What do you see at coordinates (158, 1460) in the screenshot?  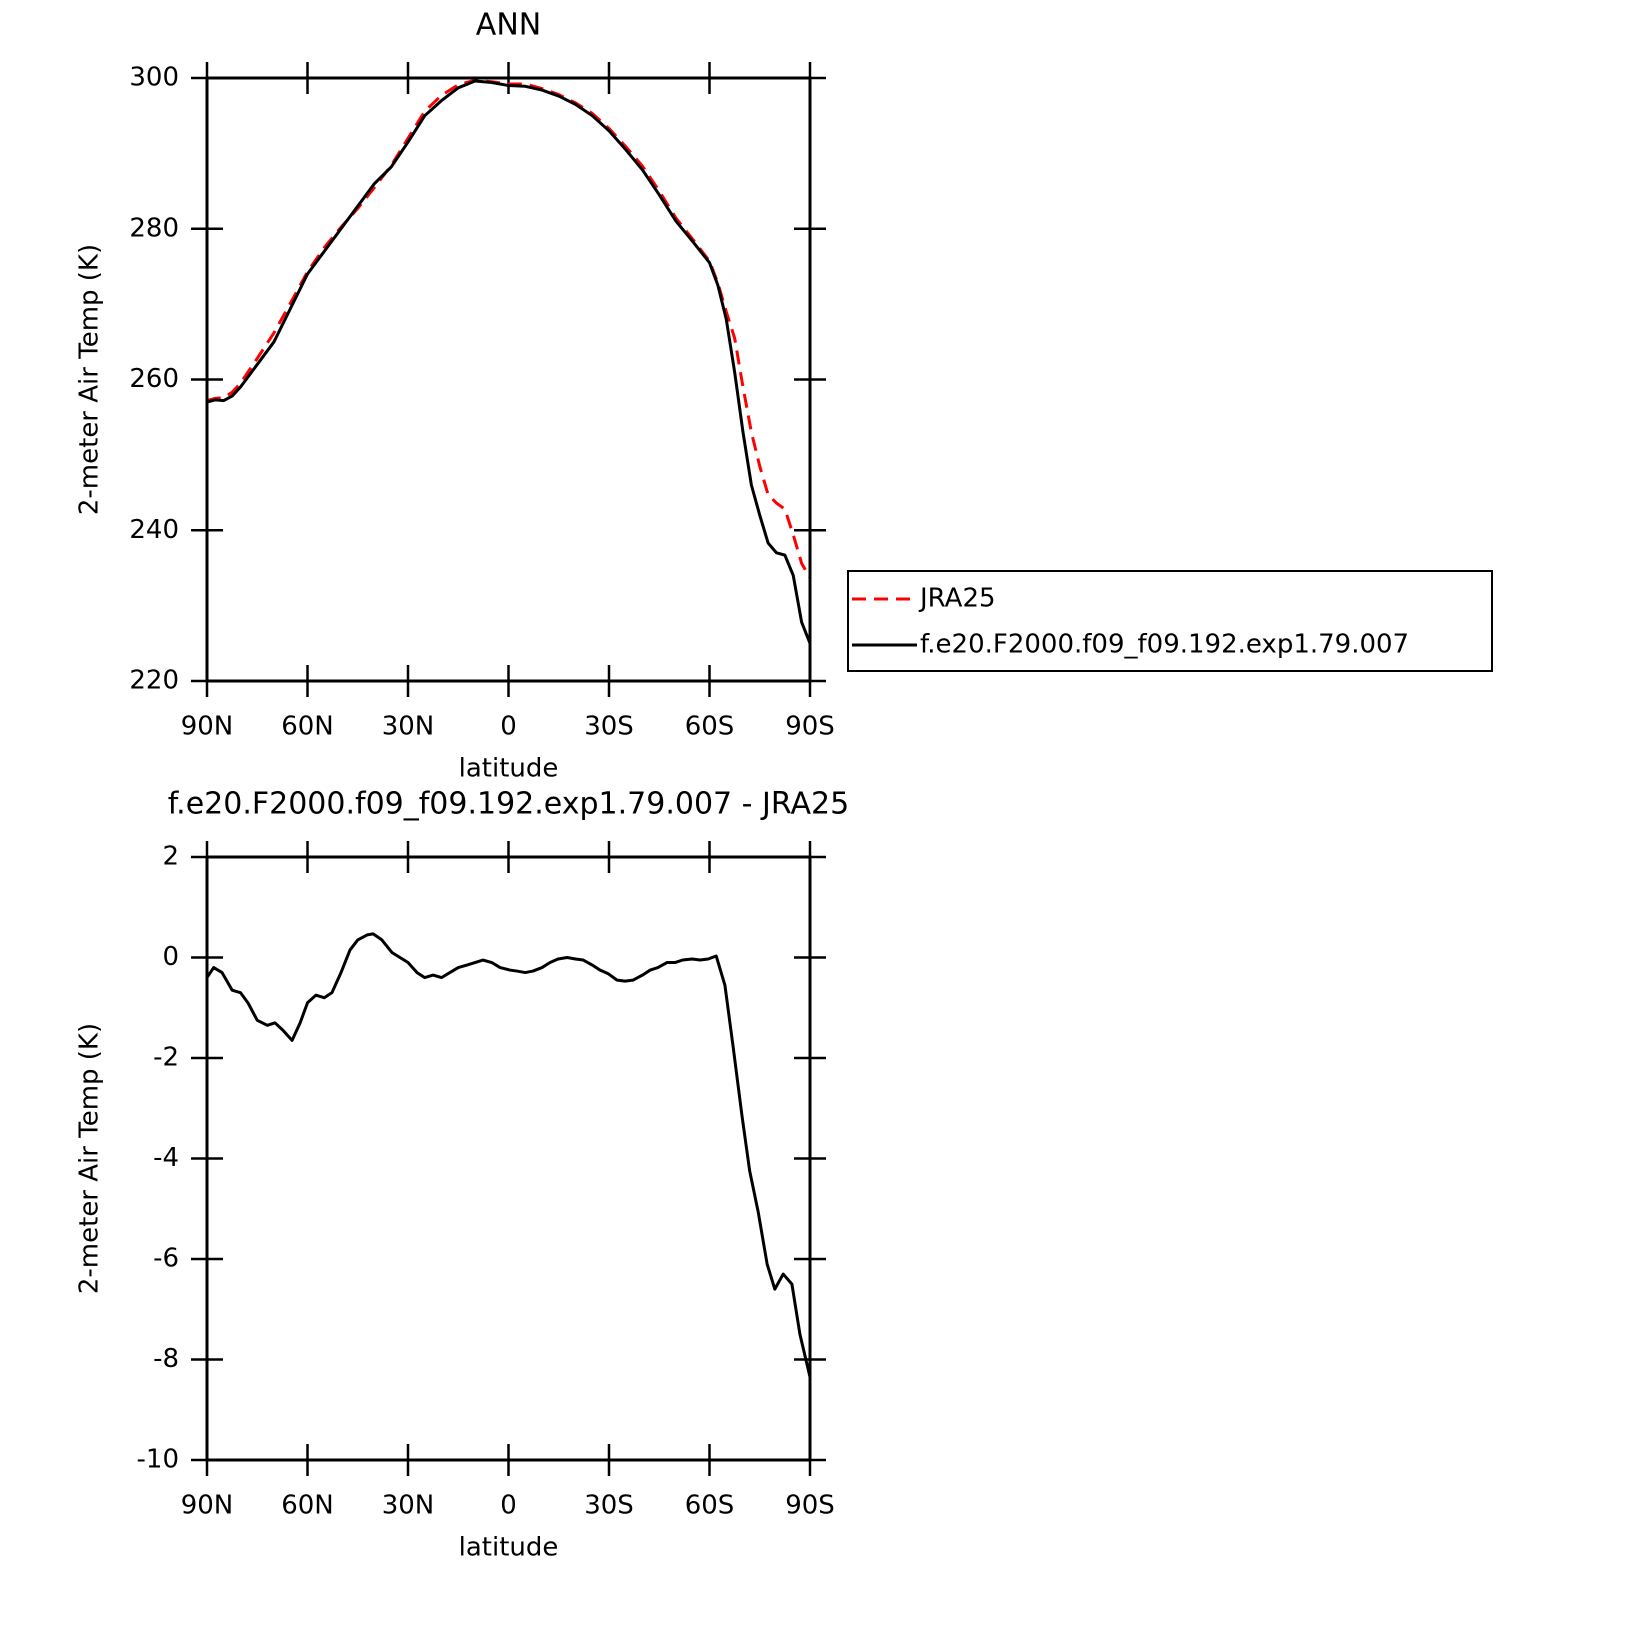 I see `y-tick-label: -10` at bounding box center [158, 1460].